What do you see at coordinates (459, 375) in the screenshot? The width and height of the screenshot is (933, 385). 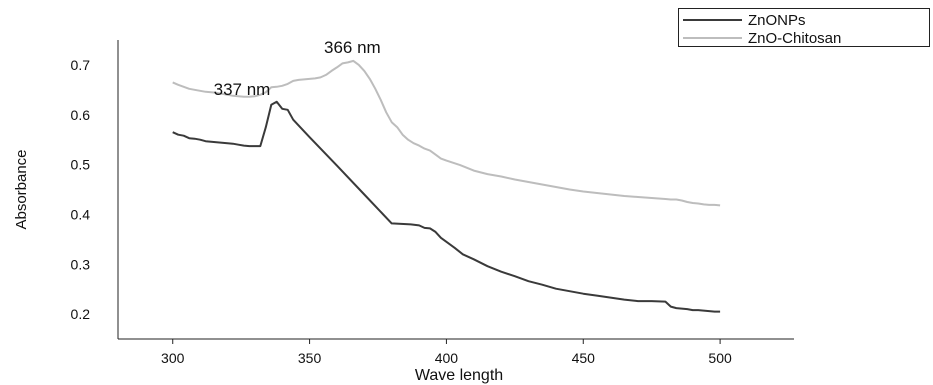 I see `x-axis-label: Wave length` at bounding box center [459, 375].